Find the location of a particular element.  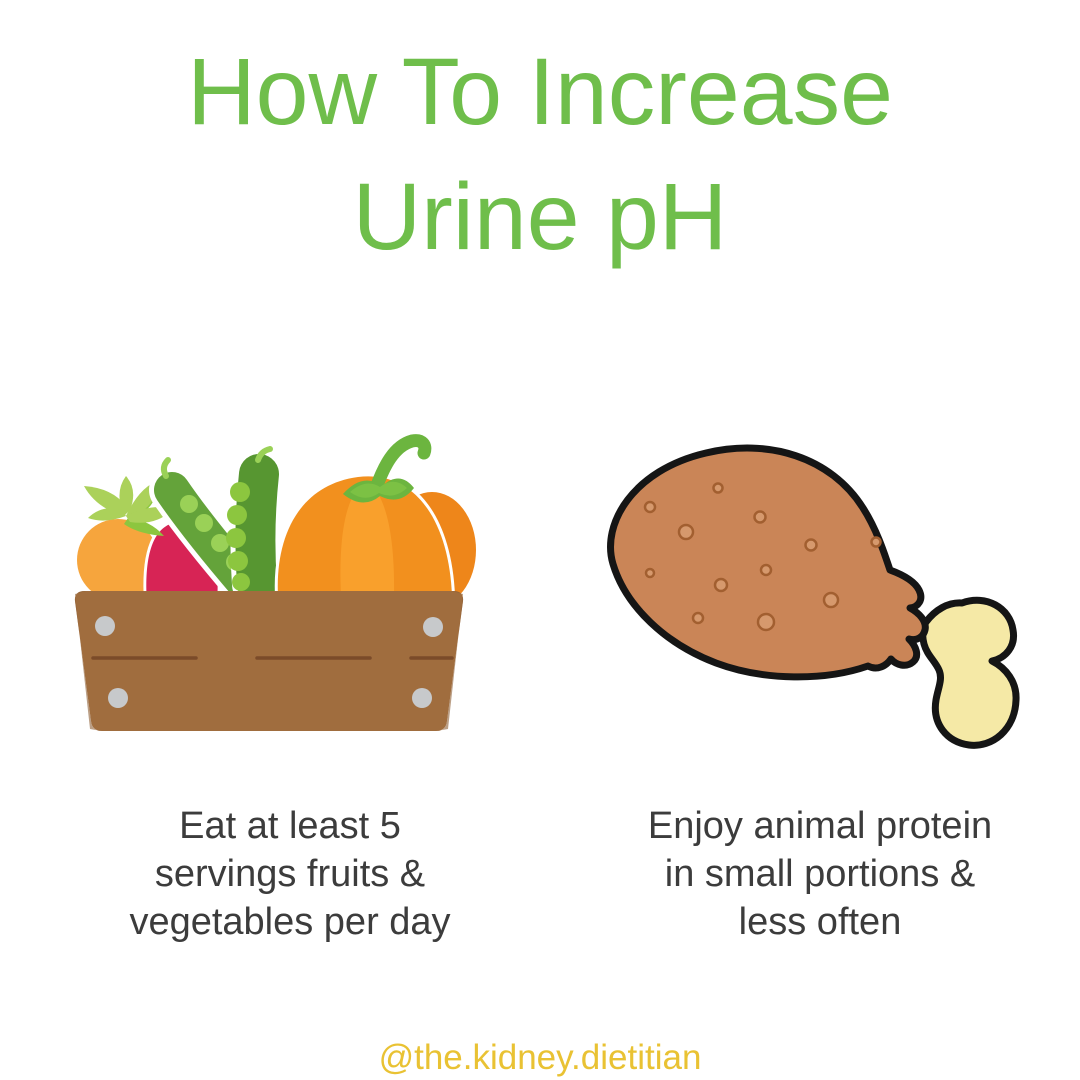

pumpkin is located at coordinates (376, 522).